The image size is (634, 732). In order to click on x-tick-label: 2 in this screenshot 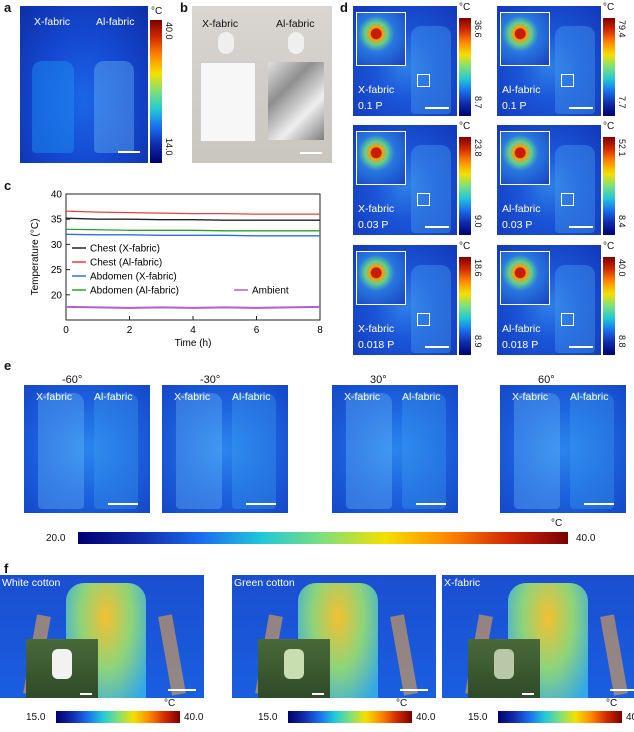, I will do `click(130, 330)`.